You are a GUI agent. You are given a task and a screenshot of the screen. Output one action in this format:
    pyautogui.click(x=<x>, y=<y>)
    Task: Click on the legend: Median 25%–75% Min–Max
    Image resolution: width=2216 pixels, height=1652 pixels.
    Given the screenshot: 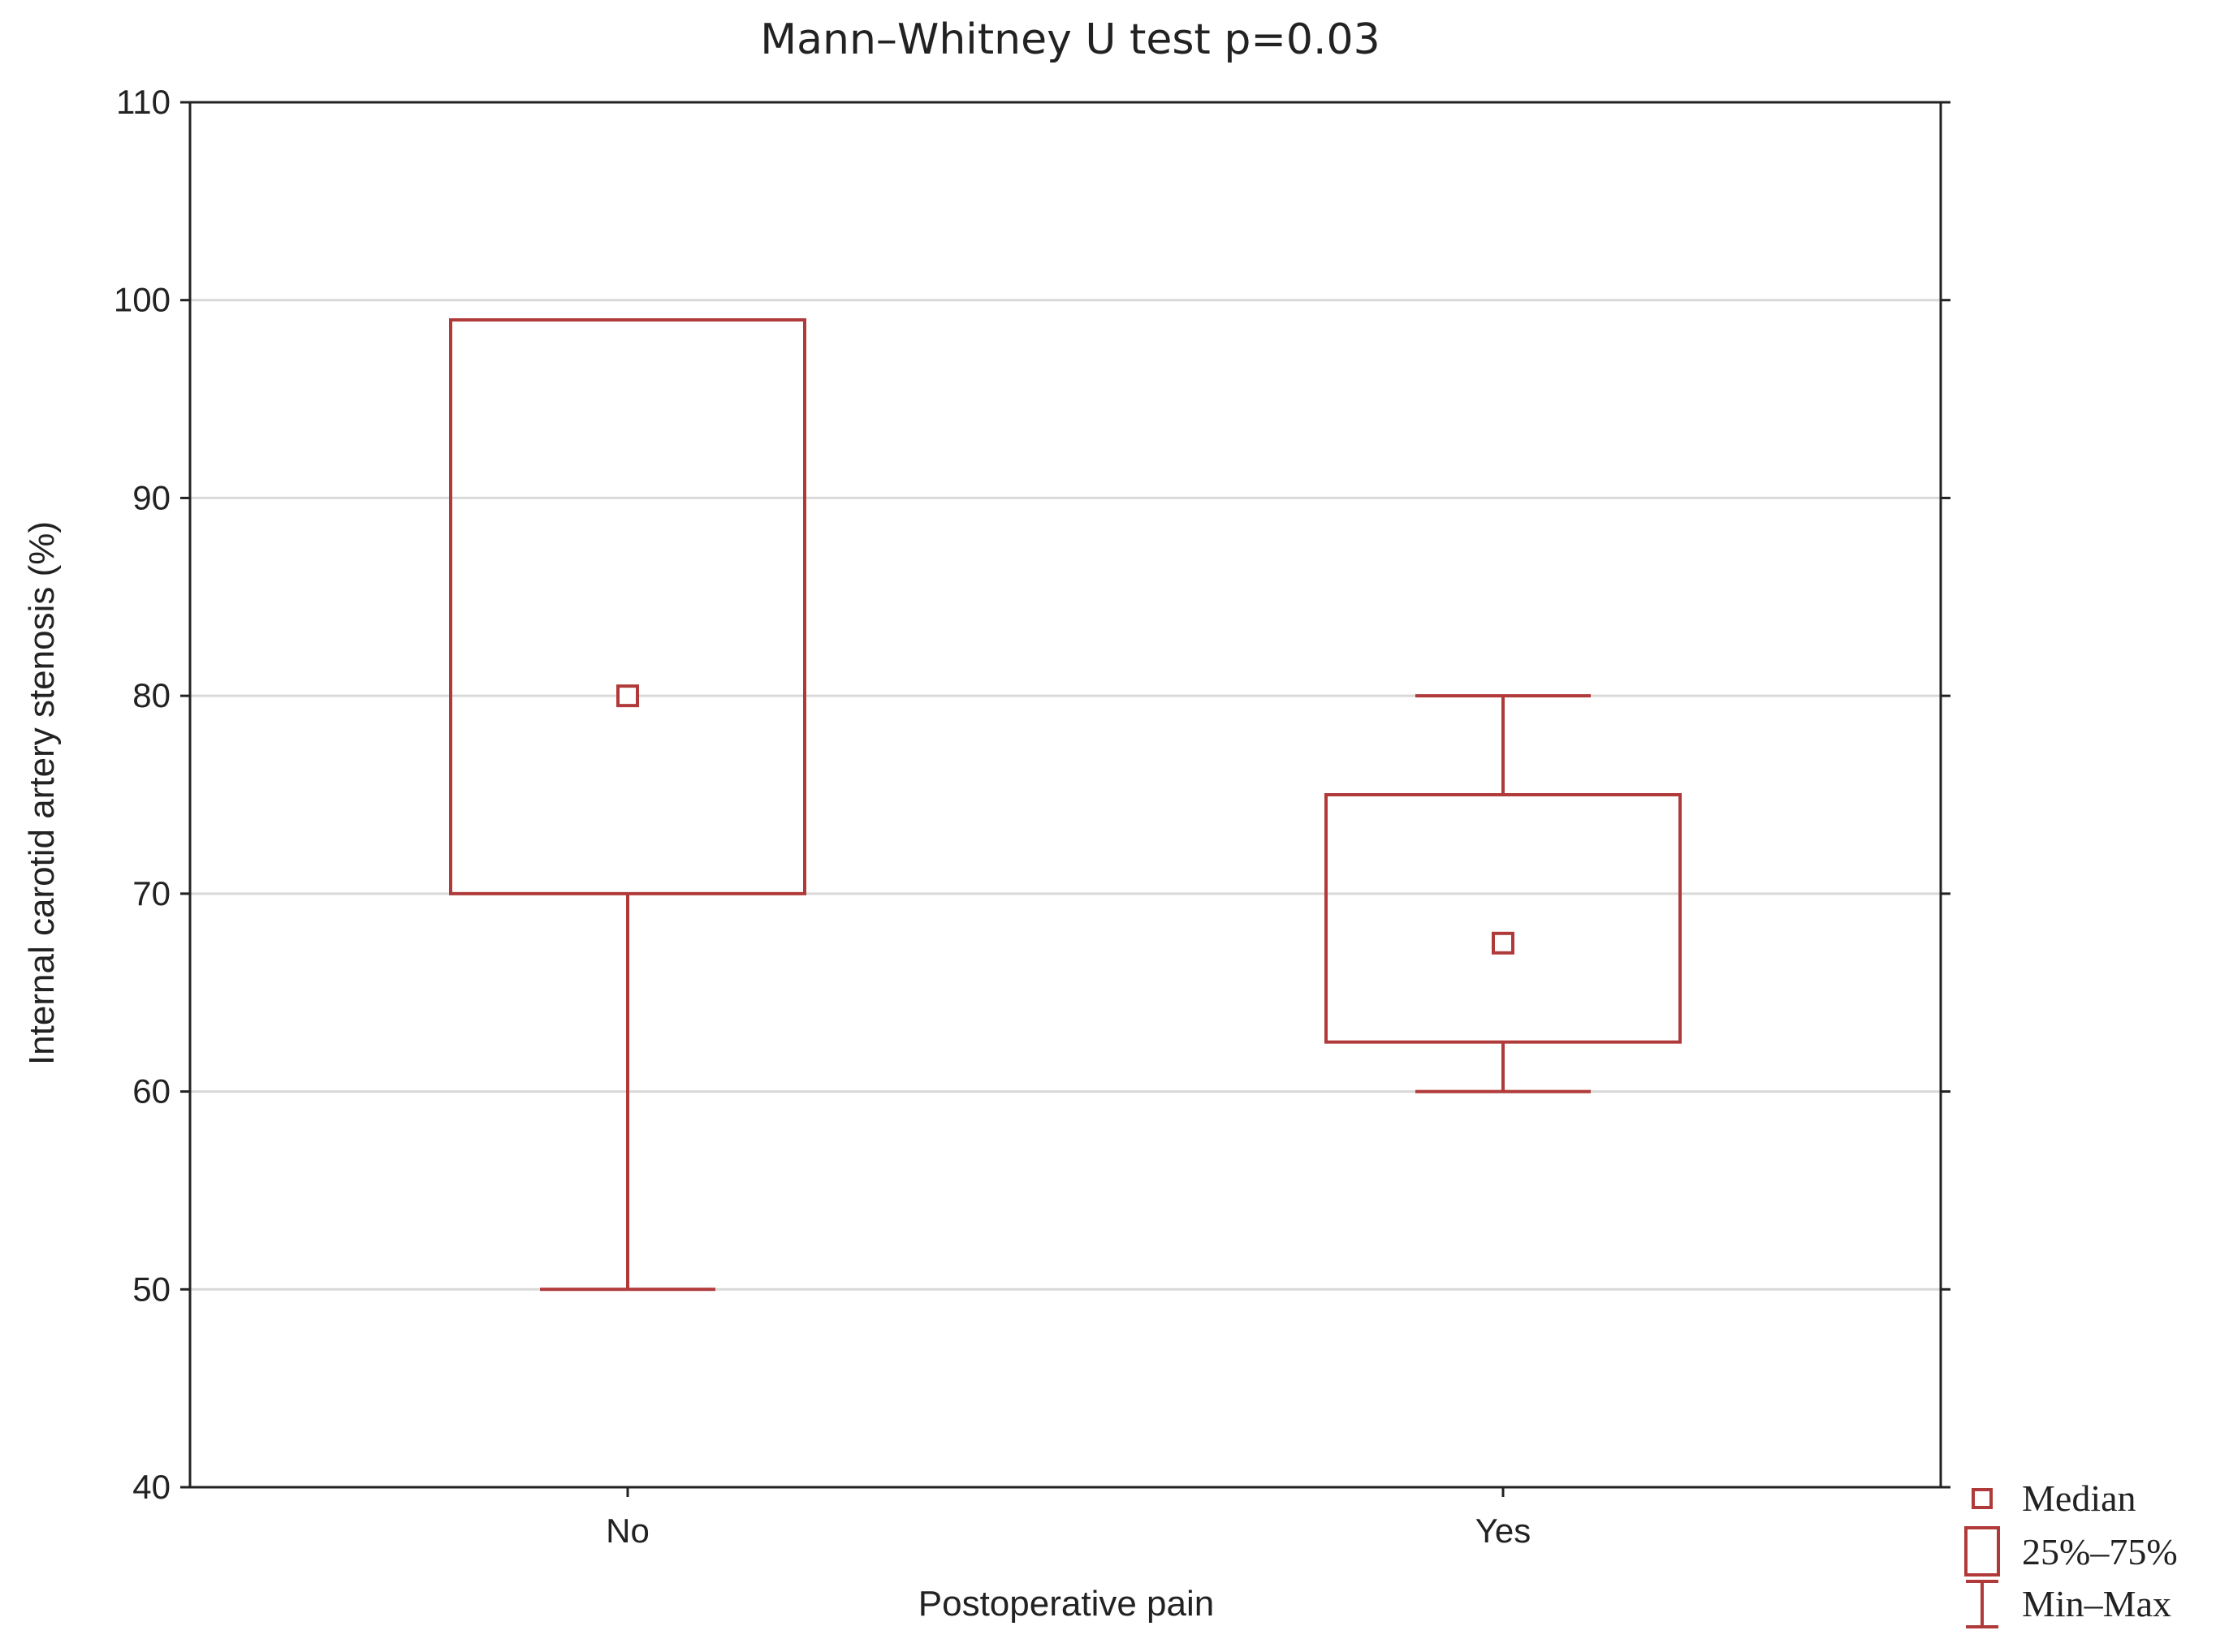 What is the action you would take?
    pyautogui.click(x=2071, y=1552)
    